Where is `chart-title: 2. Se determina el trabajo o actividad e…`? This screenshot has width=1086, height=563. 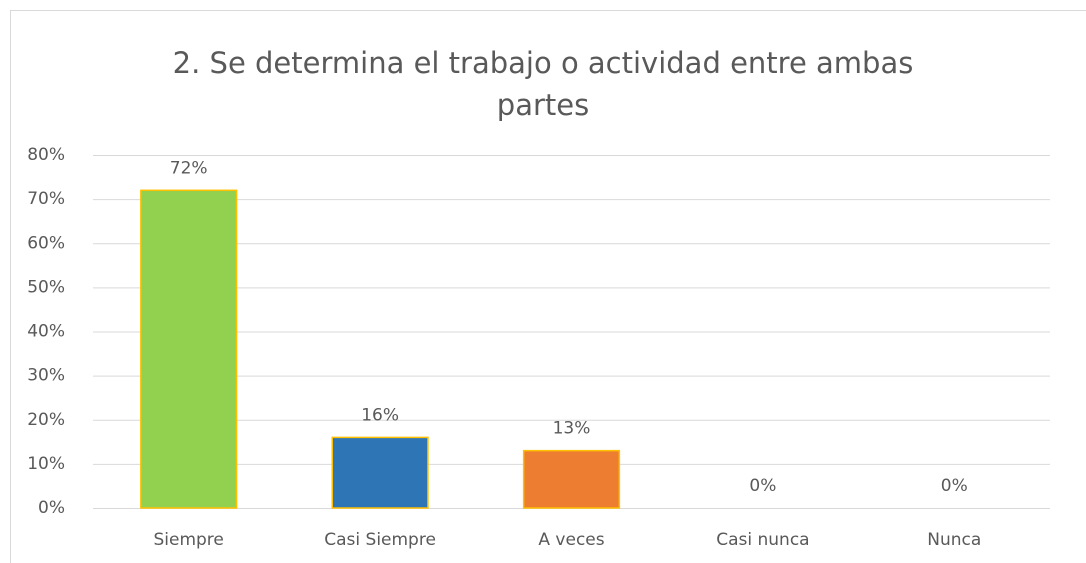 chart-title: 2. Se determina el trabajo o actividad e… is located at coordinates (543, 84).